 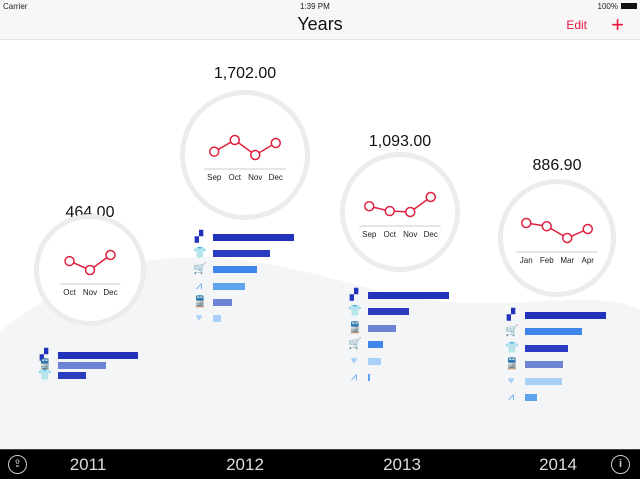 What do you see at coordinates (315, 6) in the screenshot?
I see `clock: 1:39 PM` at bounding box center [315, 6].